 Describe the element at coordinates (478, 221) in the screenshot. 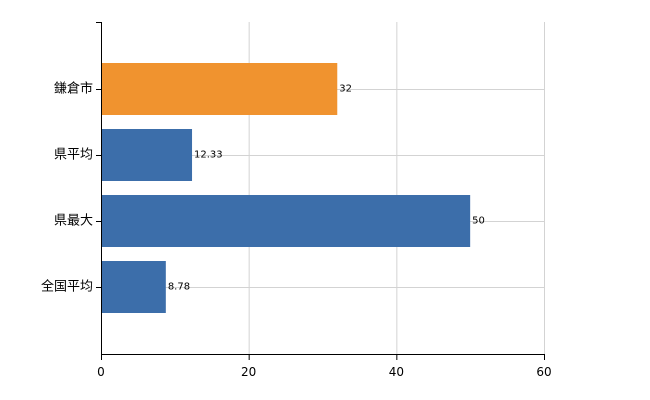

I see `data-label: 50` at that location.